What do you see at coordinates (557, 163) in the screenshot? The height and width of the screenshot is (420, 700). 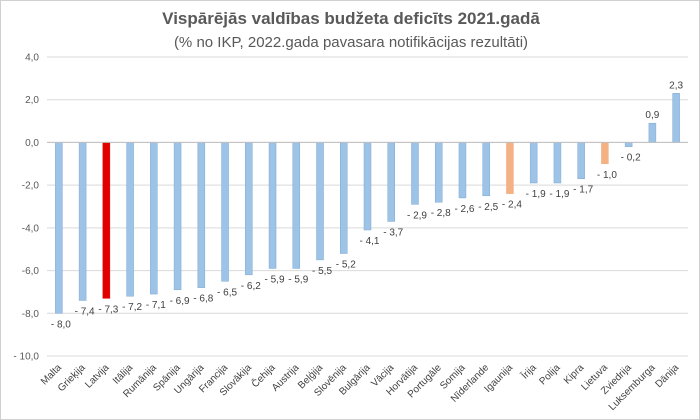 I see `bar-polija` at bounding box center [557, 163].